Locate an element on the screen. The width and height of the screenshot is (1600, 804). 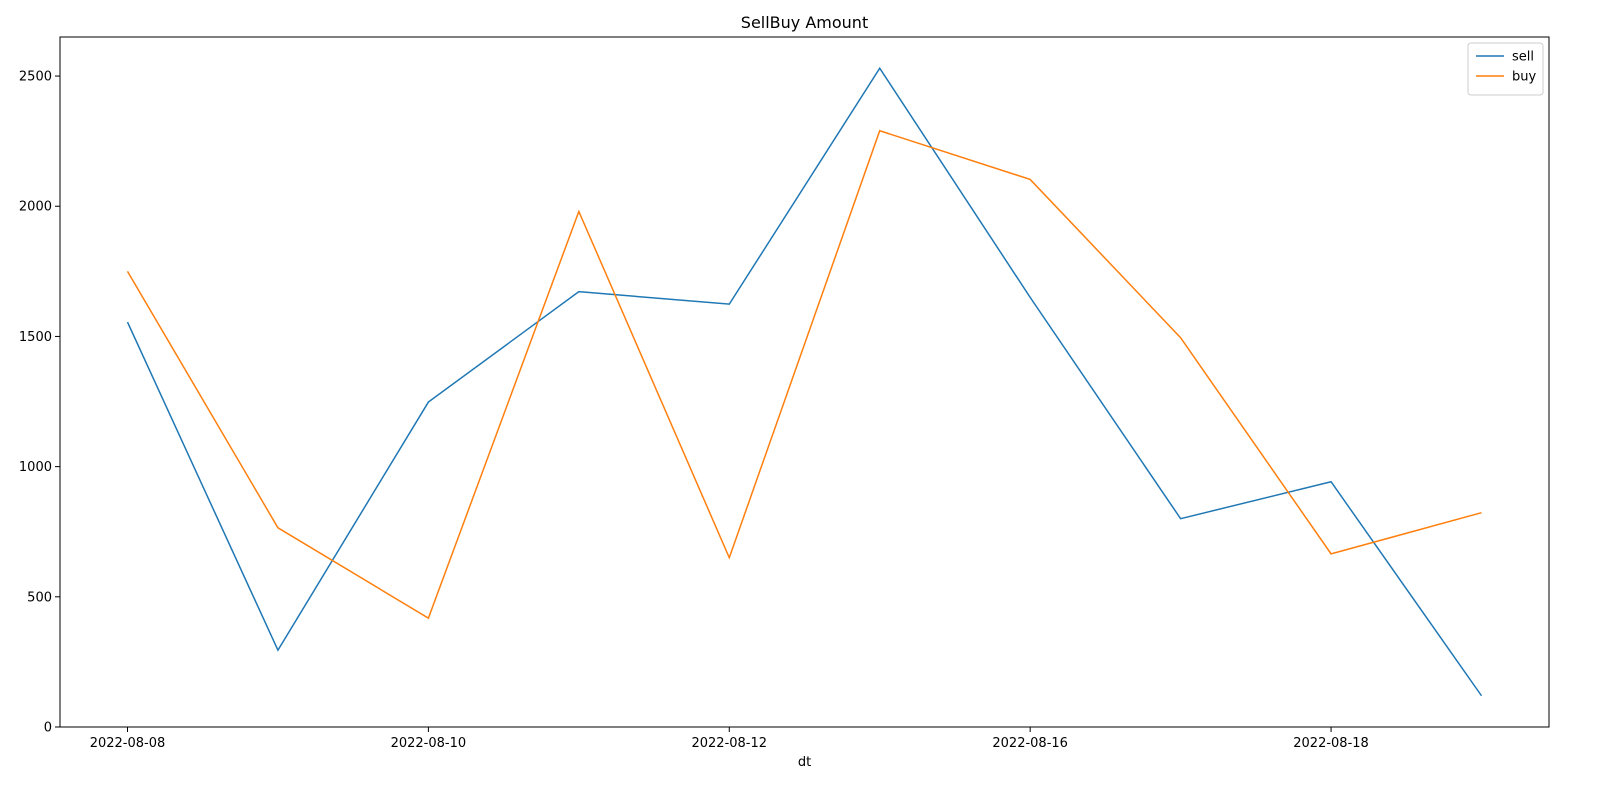
legend-label-buy: buy is located at coordinates (1524, 77).